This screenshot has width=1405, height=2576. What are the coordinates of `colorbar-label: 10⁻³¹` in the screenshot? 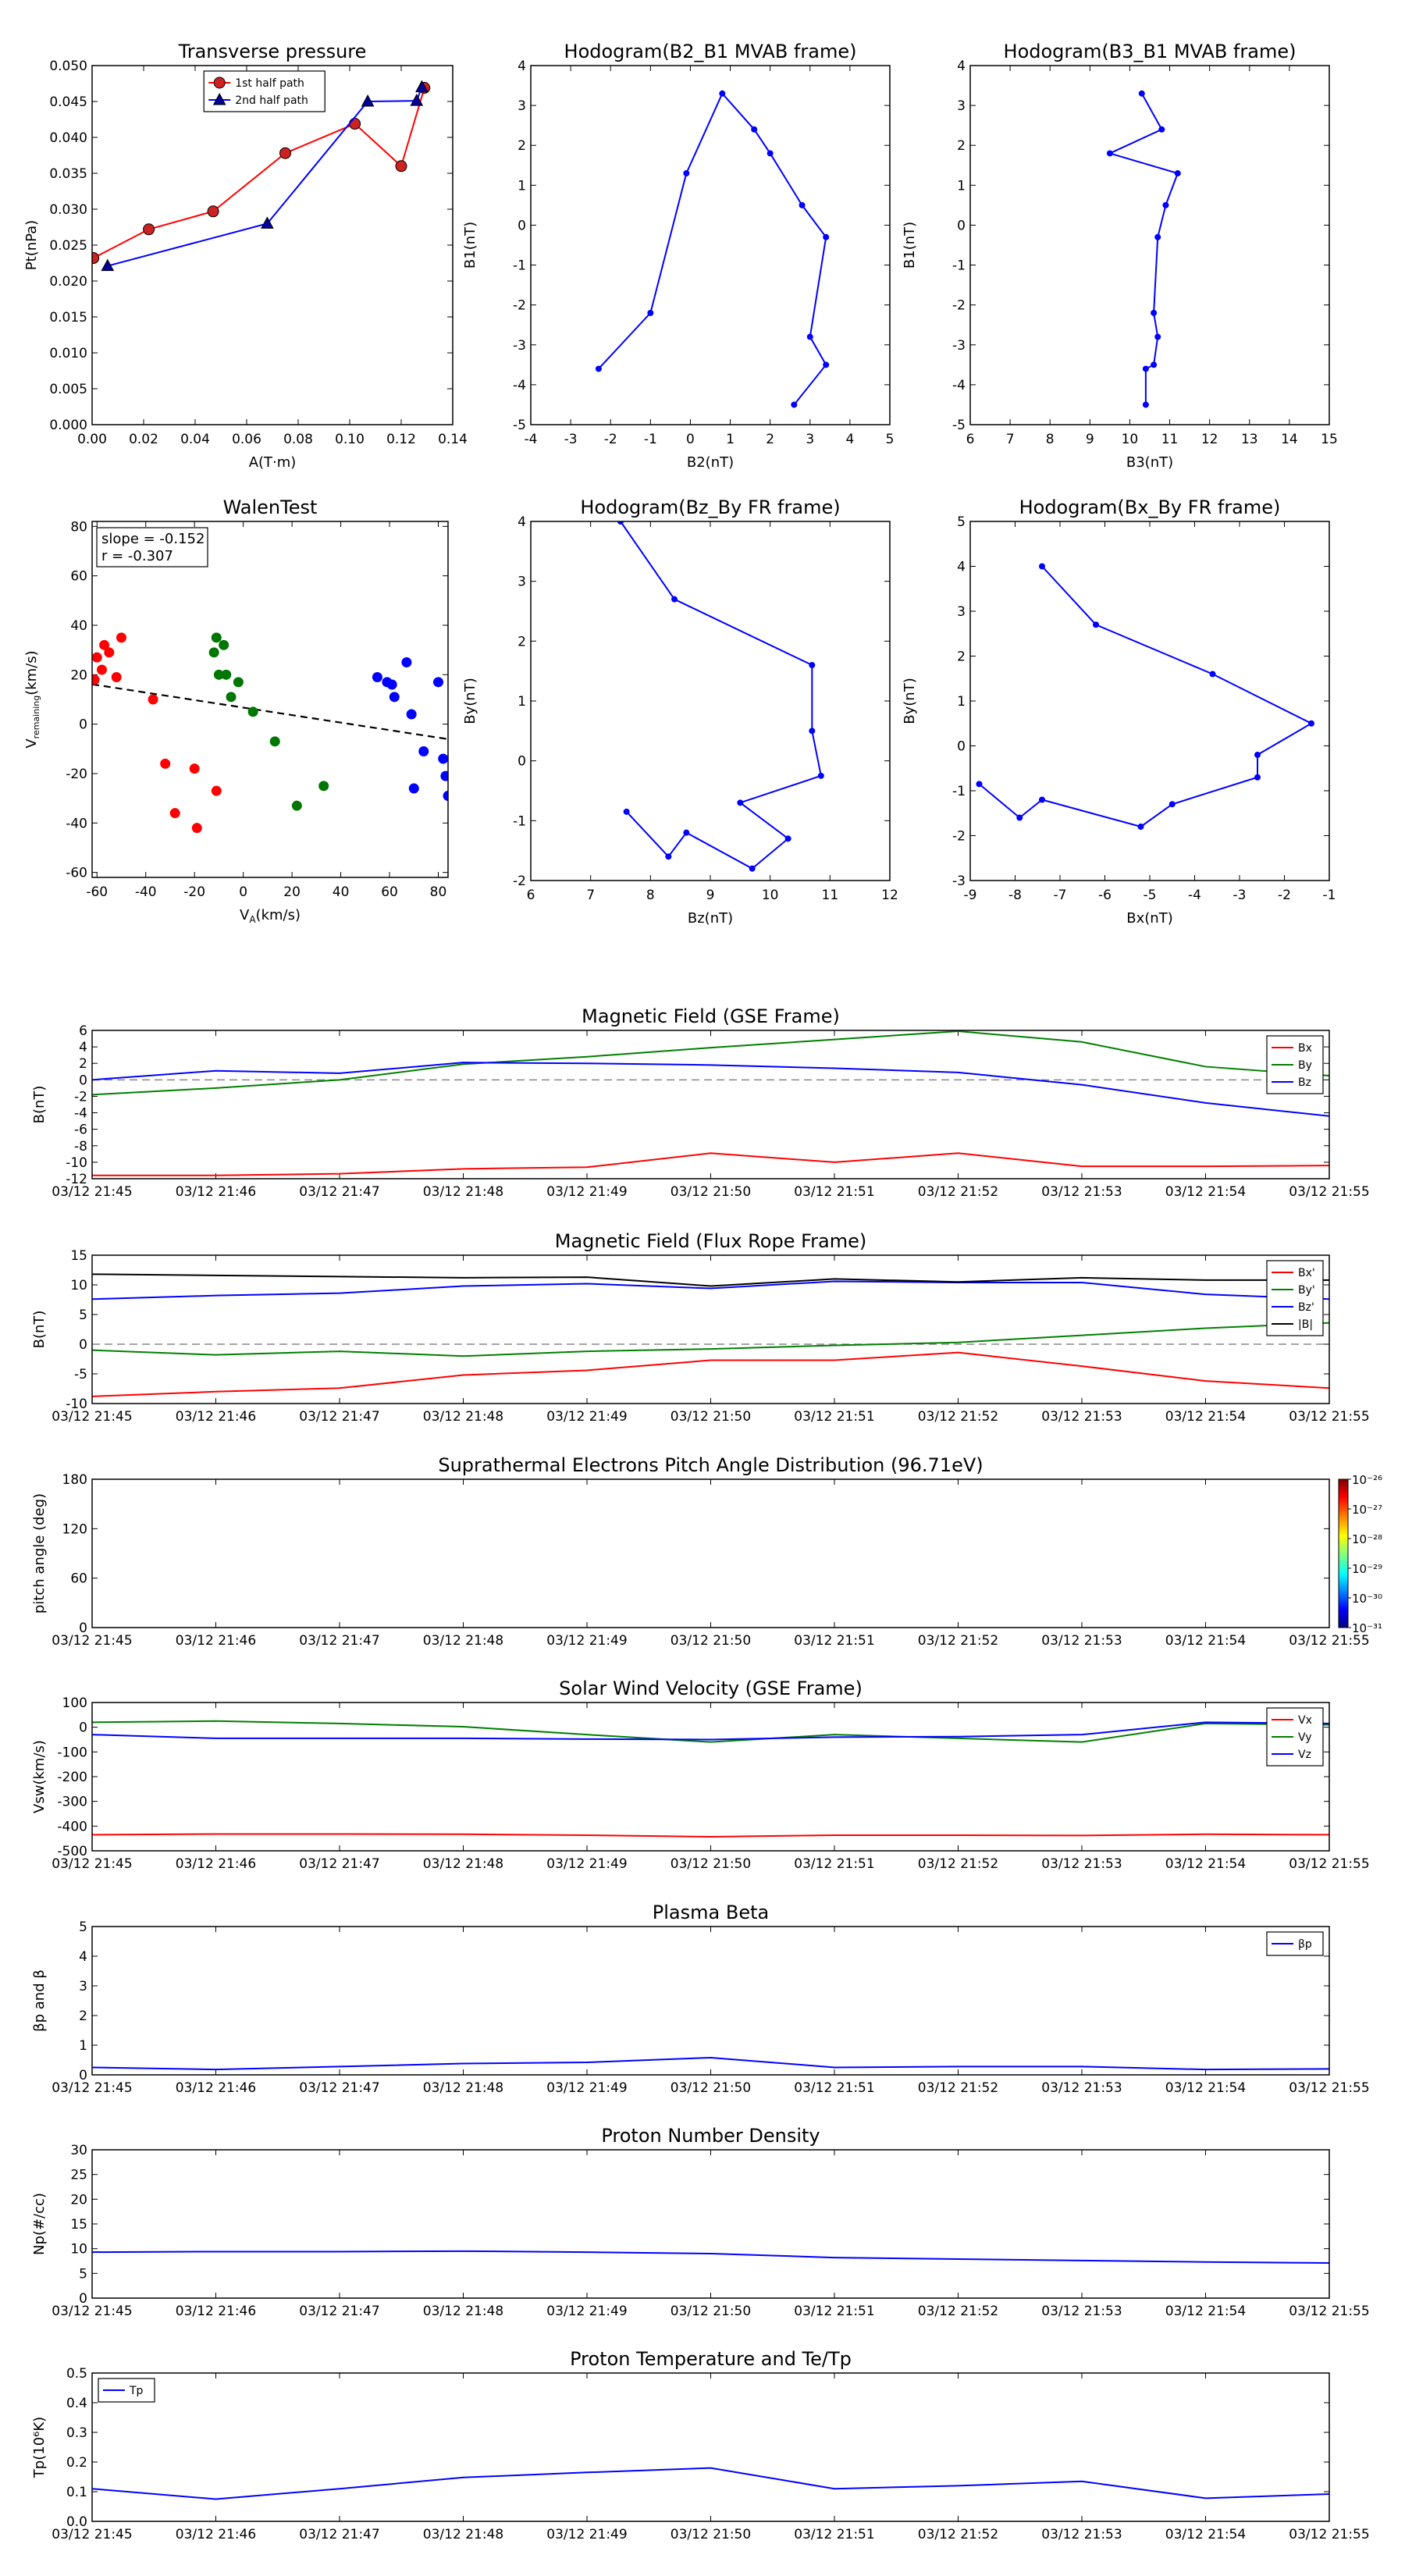 It's located at (1367, 1628).